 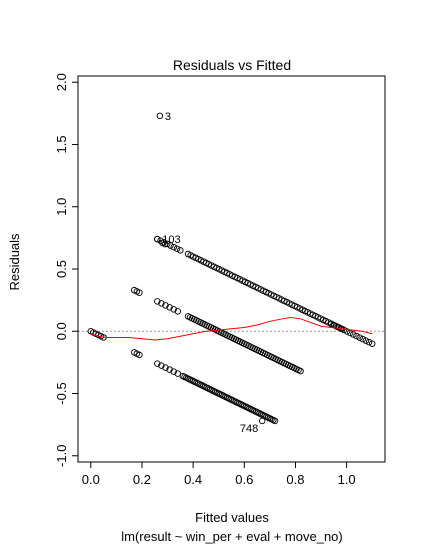 I want to click on x-tick-label: 1.0, so click(x=347, y=479).